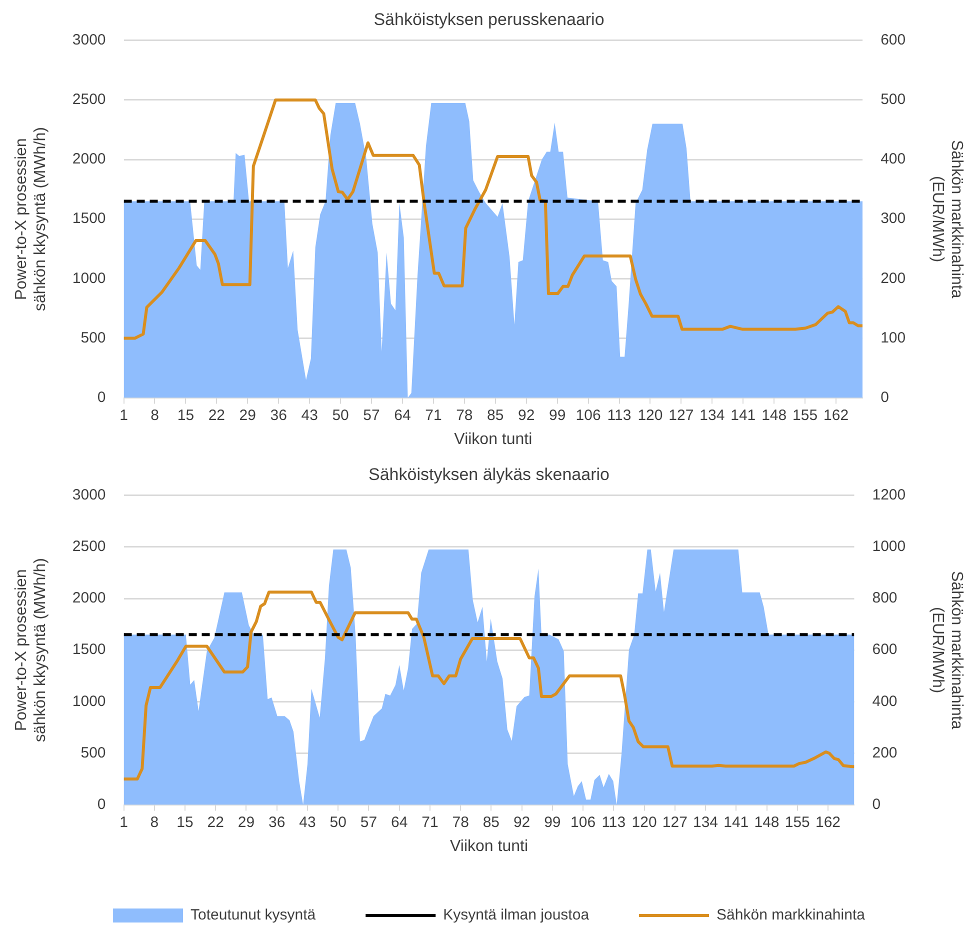 This screenshot has height=937, width=978. What do you see at coordinates (889, 495) in the screenshot?
I see `y2-tick-label: 1200` at bounding box center [889, 495].